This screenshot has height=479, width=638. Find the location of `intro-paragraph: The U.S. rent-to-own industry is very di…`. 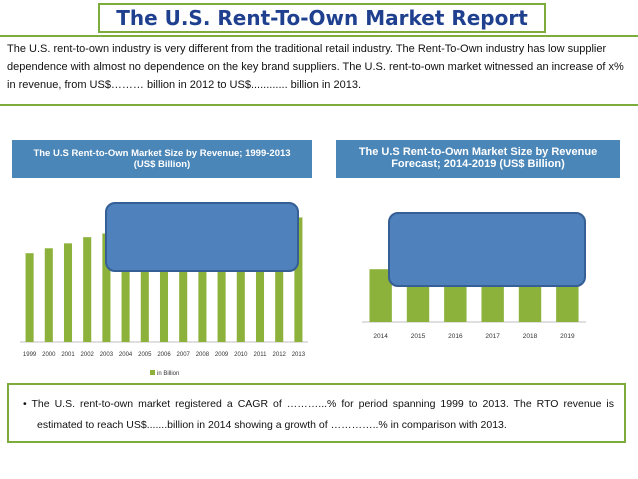

intro-paragraph: The U.S. rent-to-own industry is very di… is located at coordinates (315, 67).